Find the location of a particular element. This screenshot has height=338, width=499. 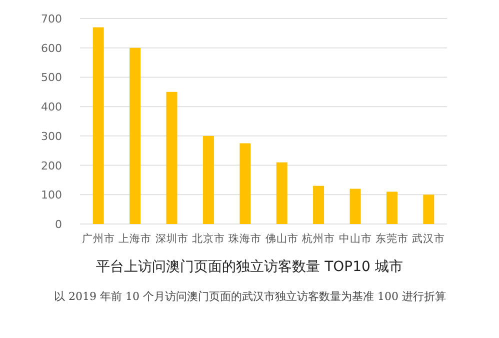

y-tick-label: 200 is located at coordinates (51, 165).